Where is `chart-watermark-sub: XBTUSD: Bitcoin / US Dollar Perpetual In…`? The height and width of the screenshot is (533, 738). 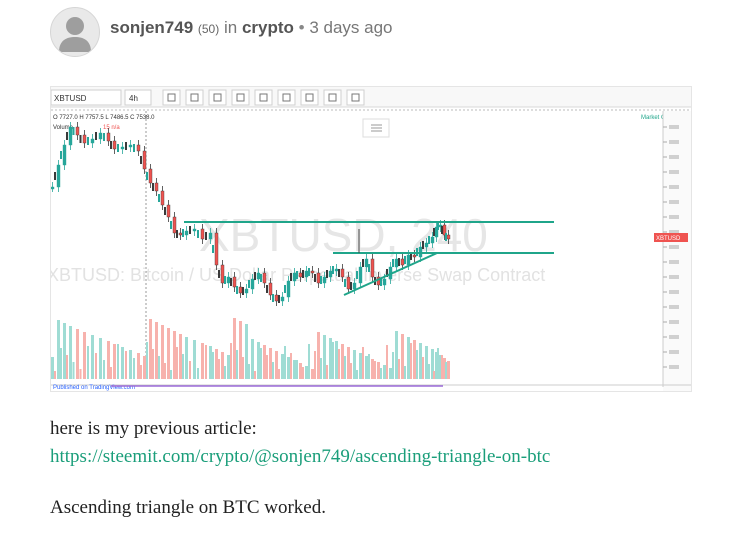
chart-watermark-sub: XBTUSD: Bitcoin / US Dollar Perpetual In… is located at coordinates (298, 275).